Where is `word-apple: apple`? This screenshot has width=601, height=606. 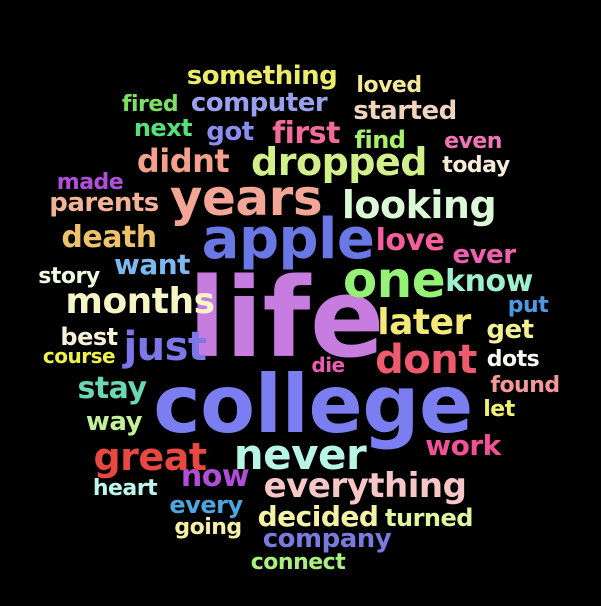 word-apple: apple is located at coordinates (288, 239).